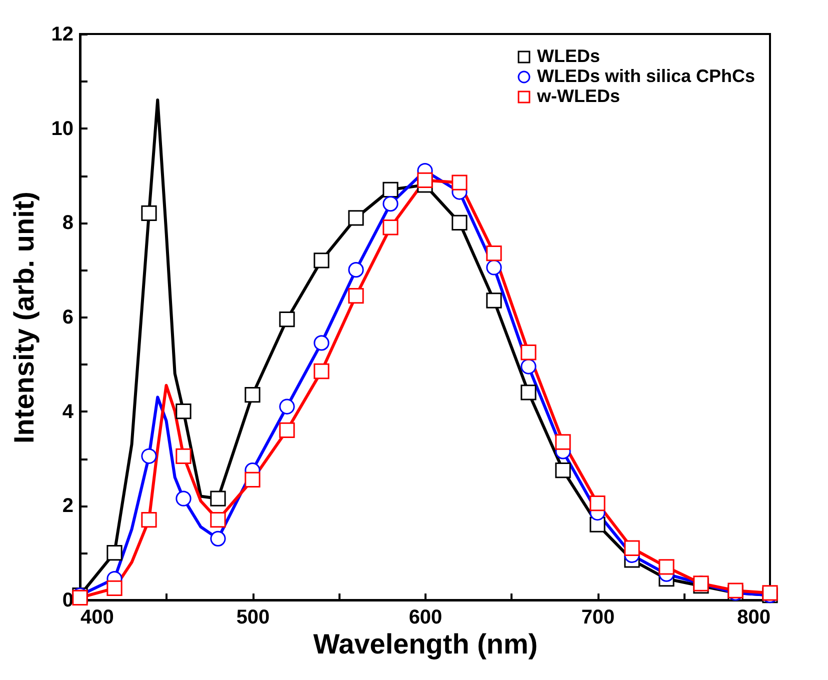 Image resolution: width=828 pixels, height=680 pixels. What do you see at coordinates (253, 617) in the screenshot?
I see `x-tick-label: 500` at bounding box center [253, 617].